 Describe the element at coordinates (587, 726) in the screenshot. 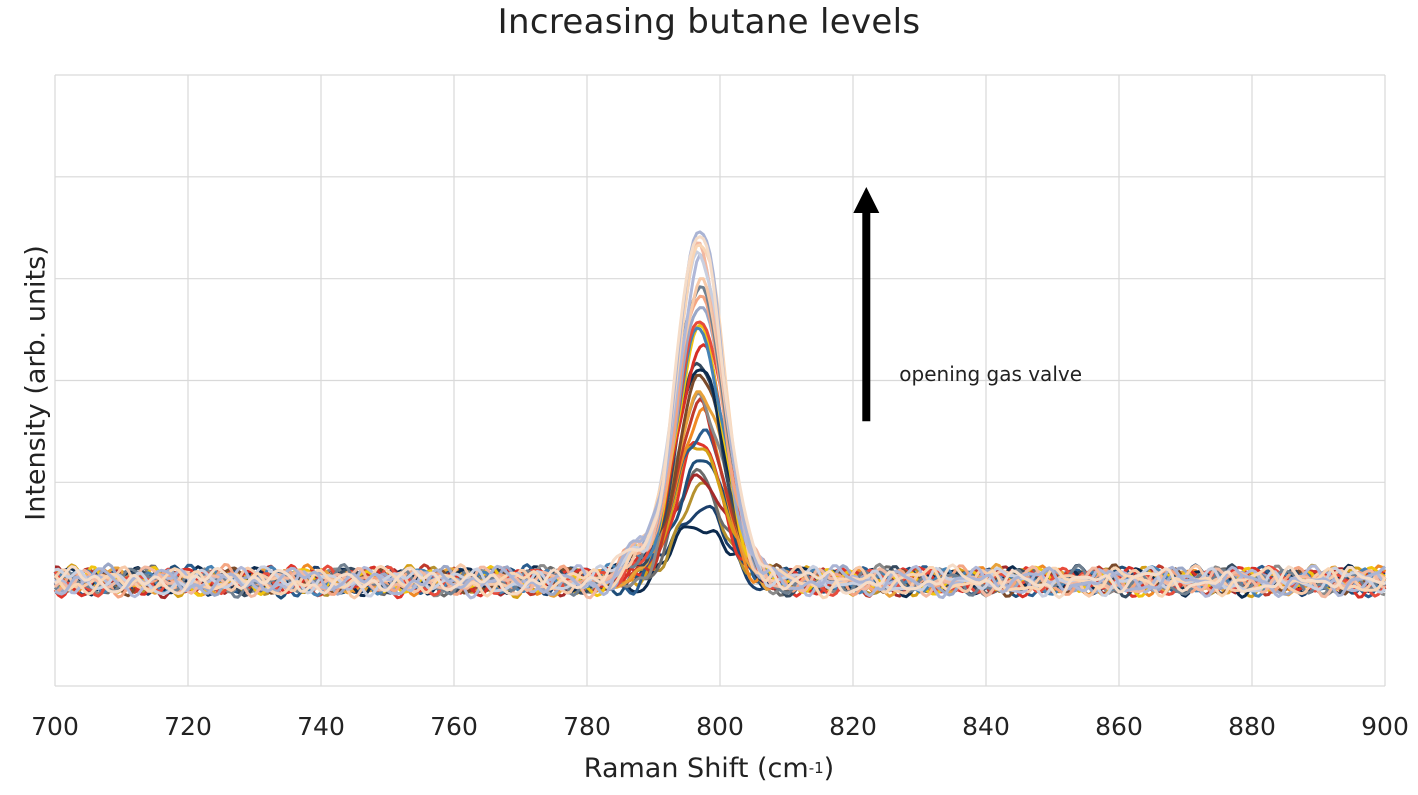

I see `x-tick-label: 780` at that location.